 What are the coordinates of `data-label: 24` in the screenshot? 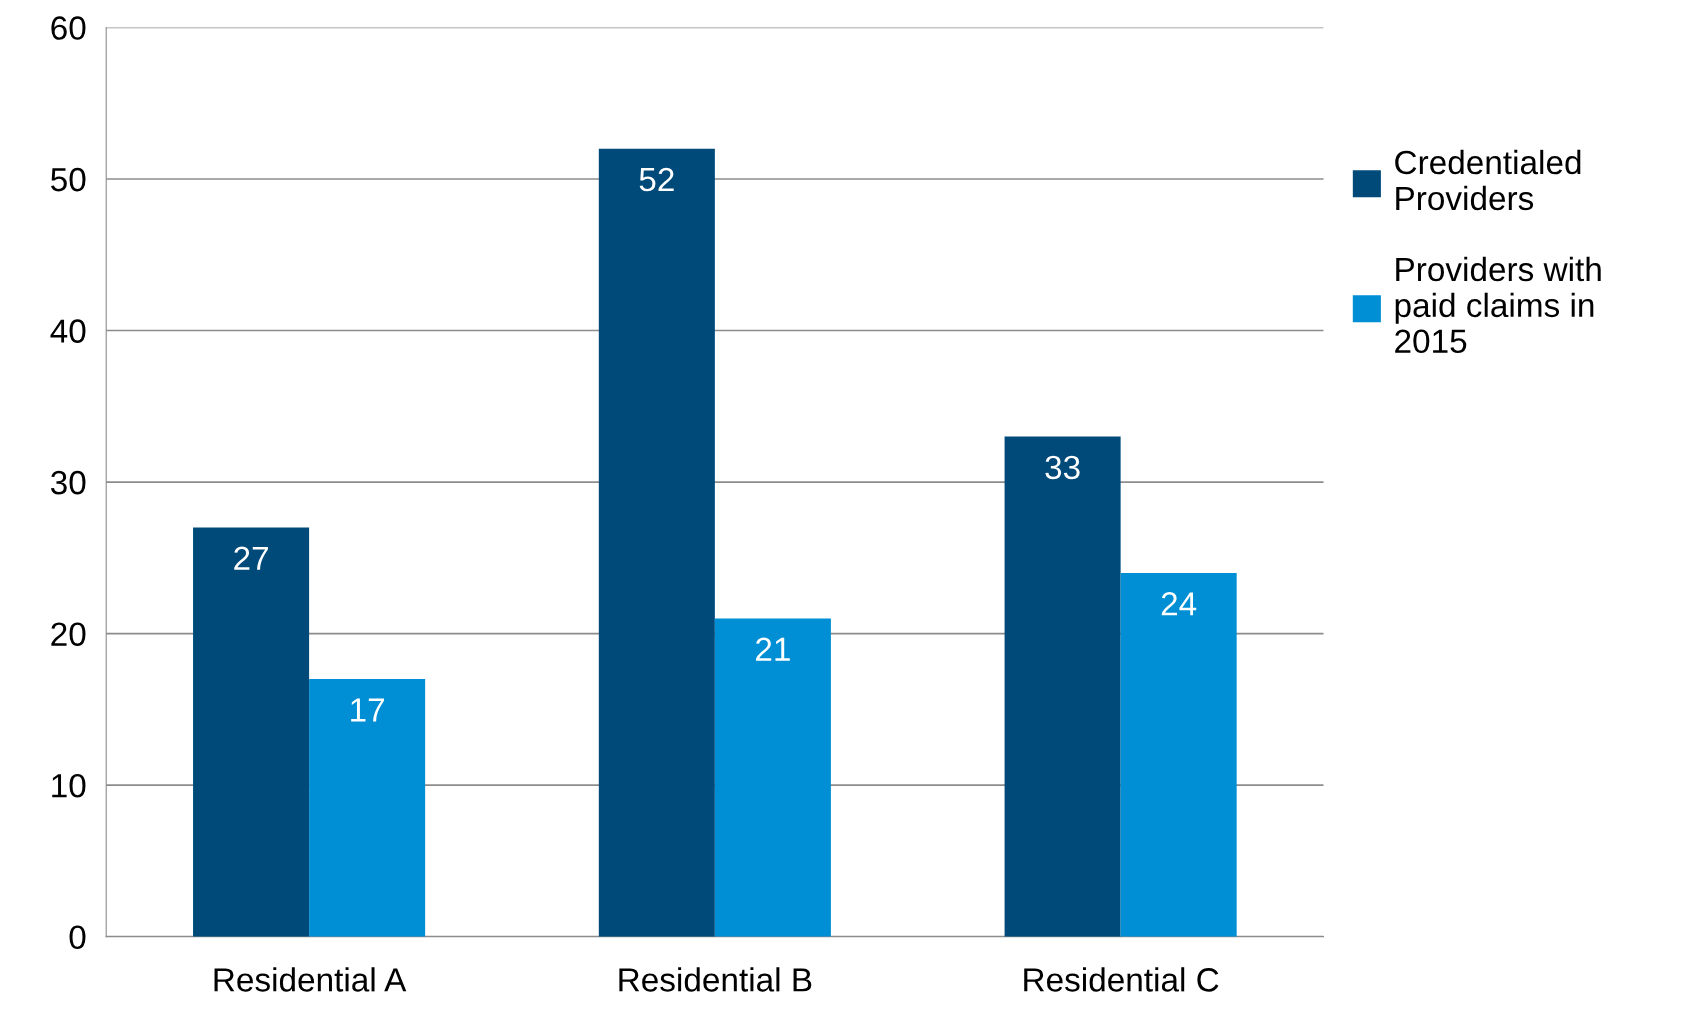 It's located at (1179, 604).